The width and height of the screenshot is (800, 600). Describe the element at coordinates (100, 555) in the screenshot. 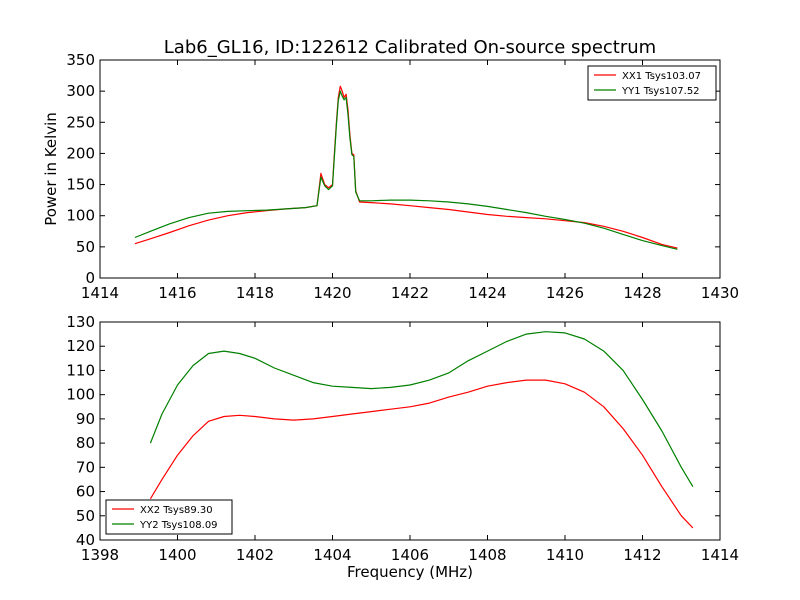

I see `bottom-x-tick-label: 1398` at that location.